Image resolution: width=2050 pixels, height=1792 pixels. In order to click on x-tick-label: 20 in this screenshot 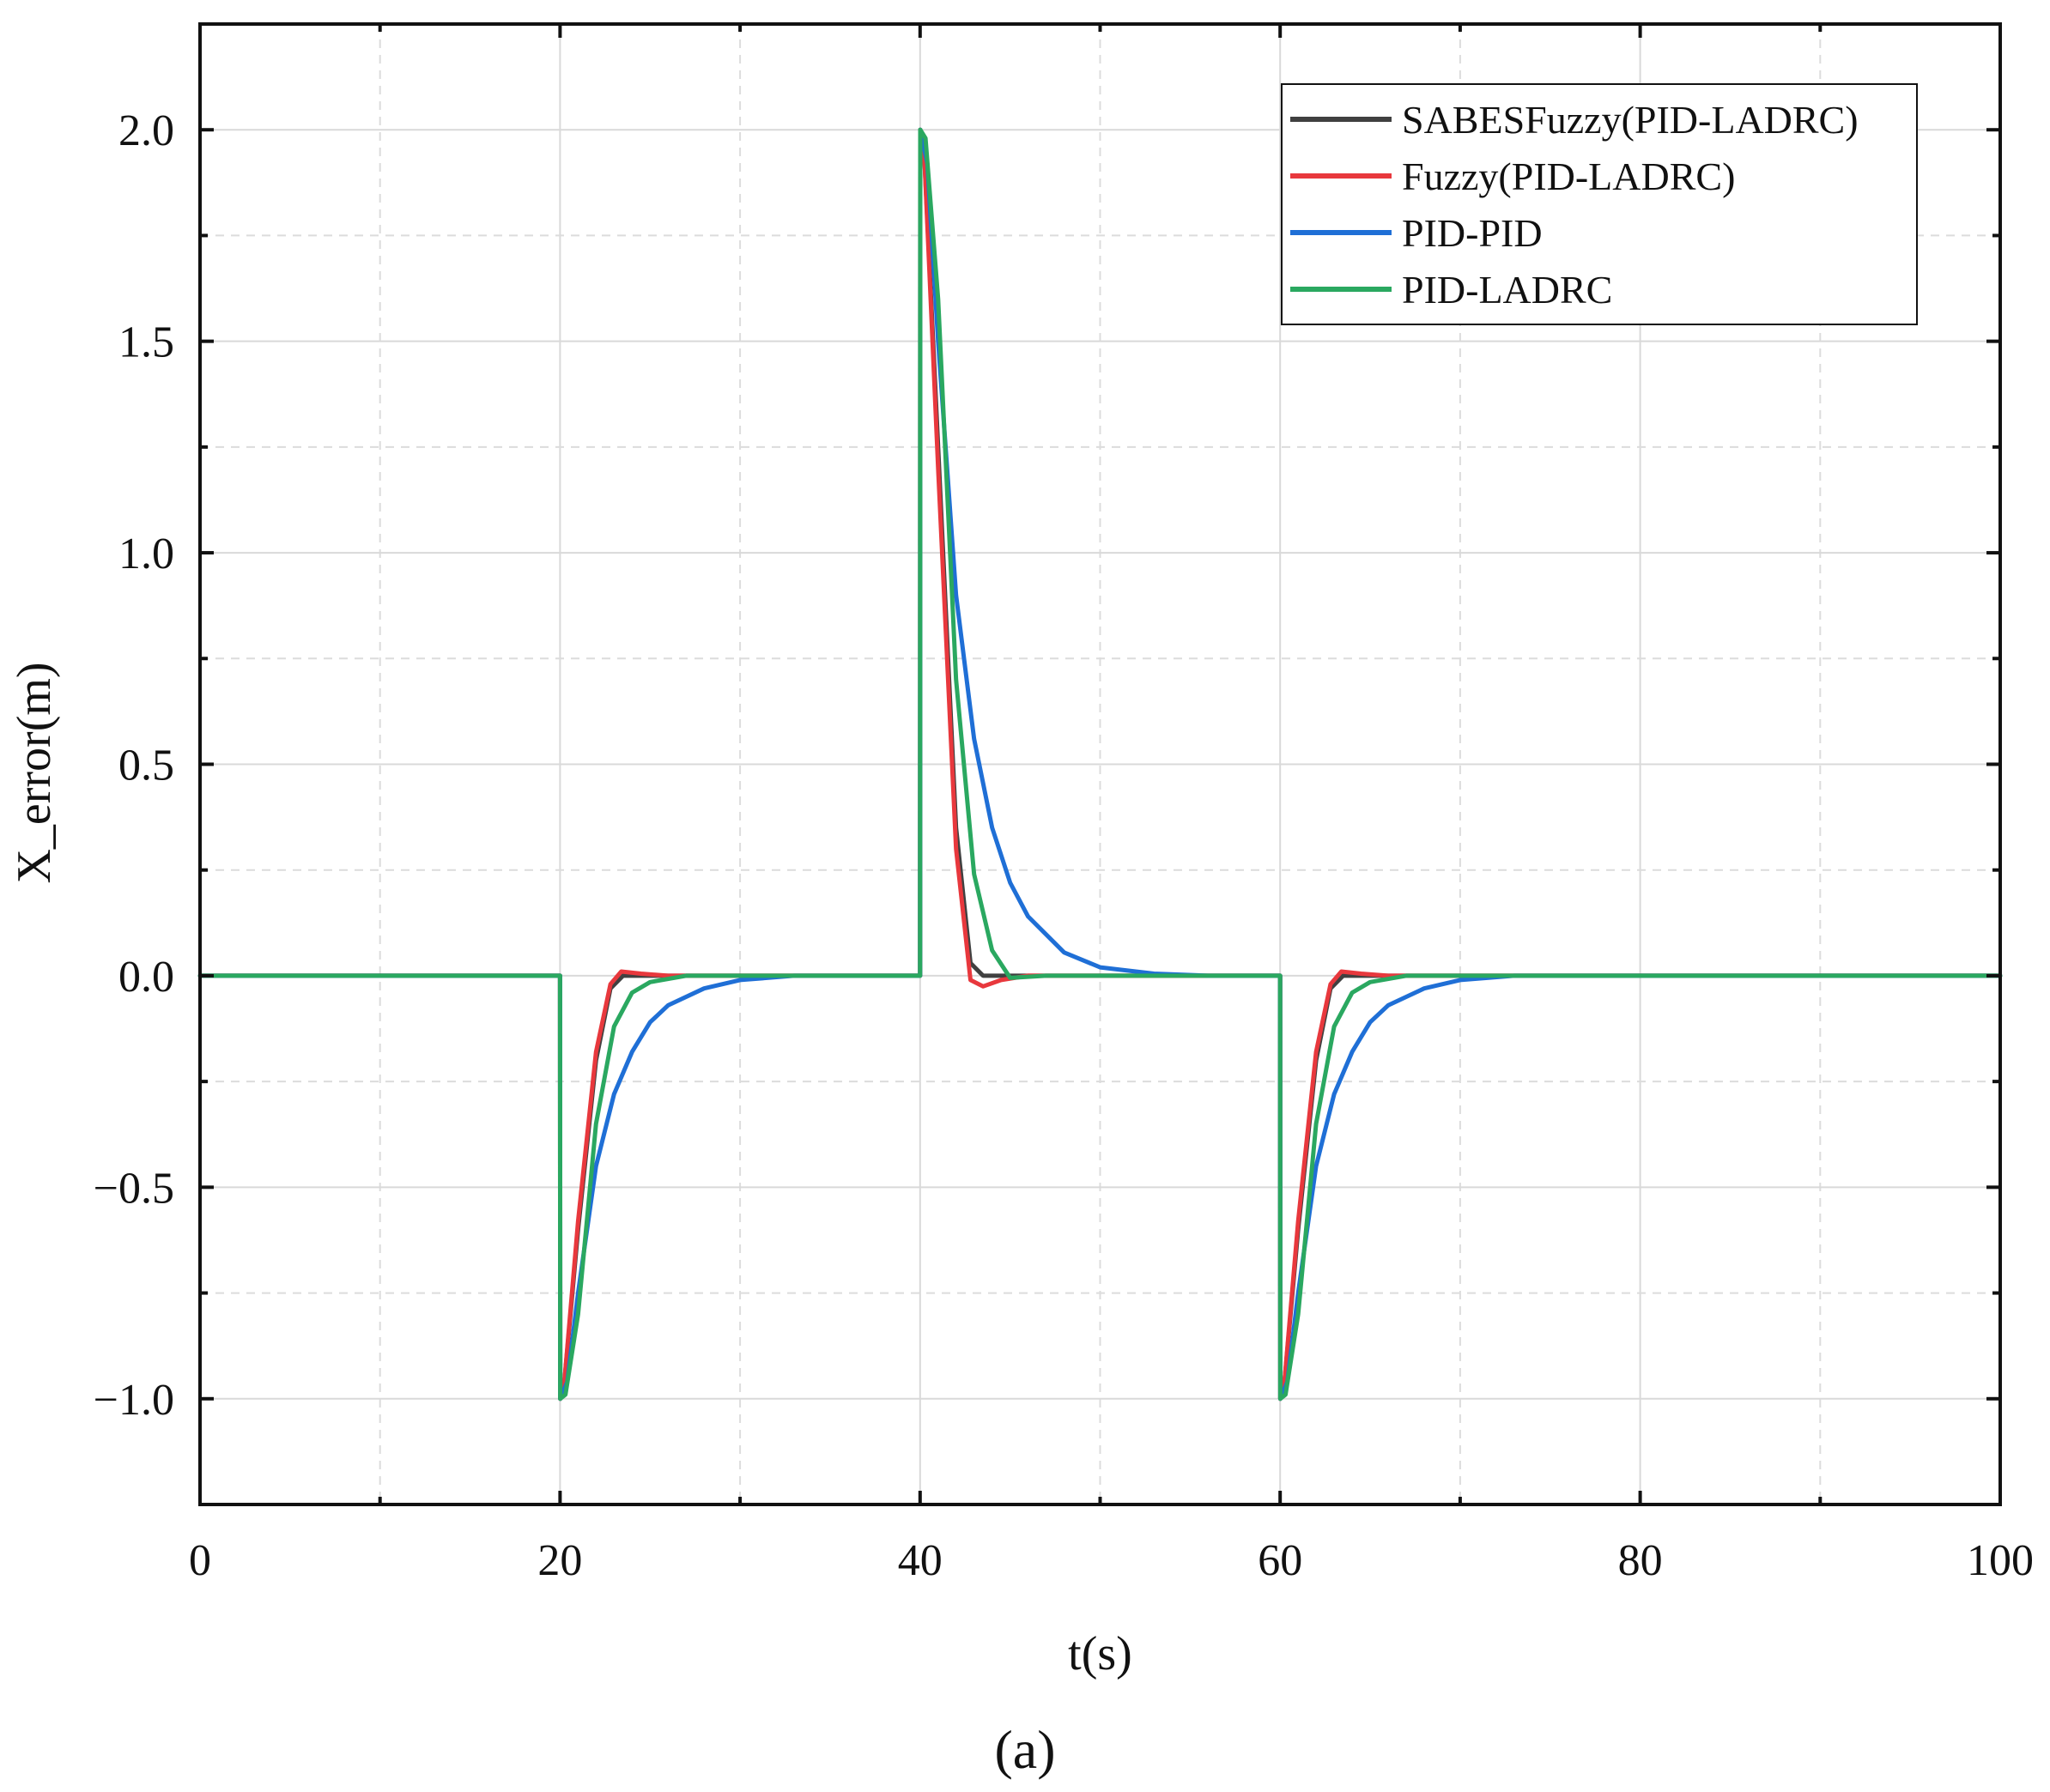, I will do `click(559, 1560)`.